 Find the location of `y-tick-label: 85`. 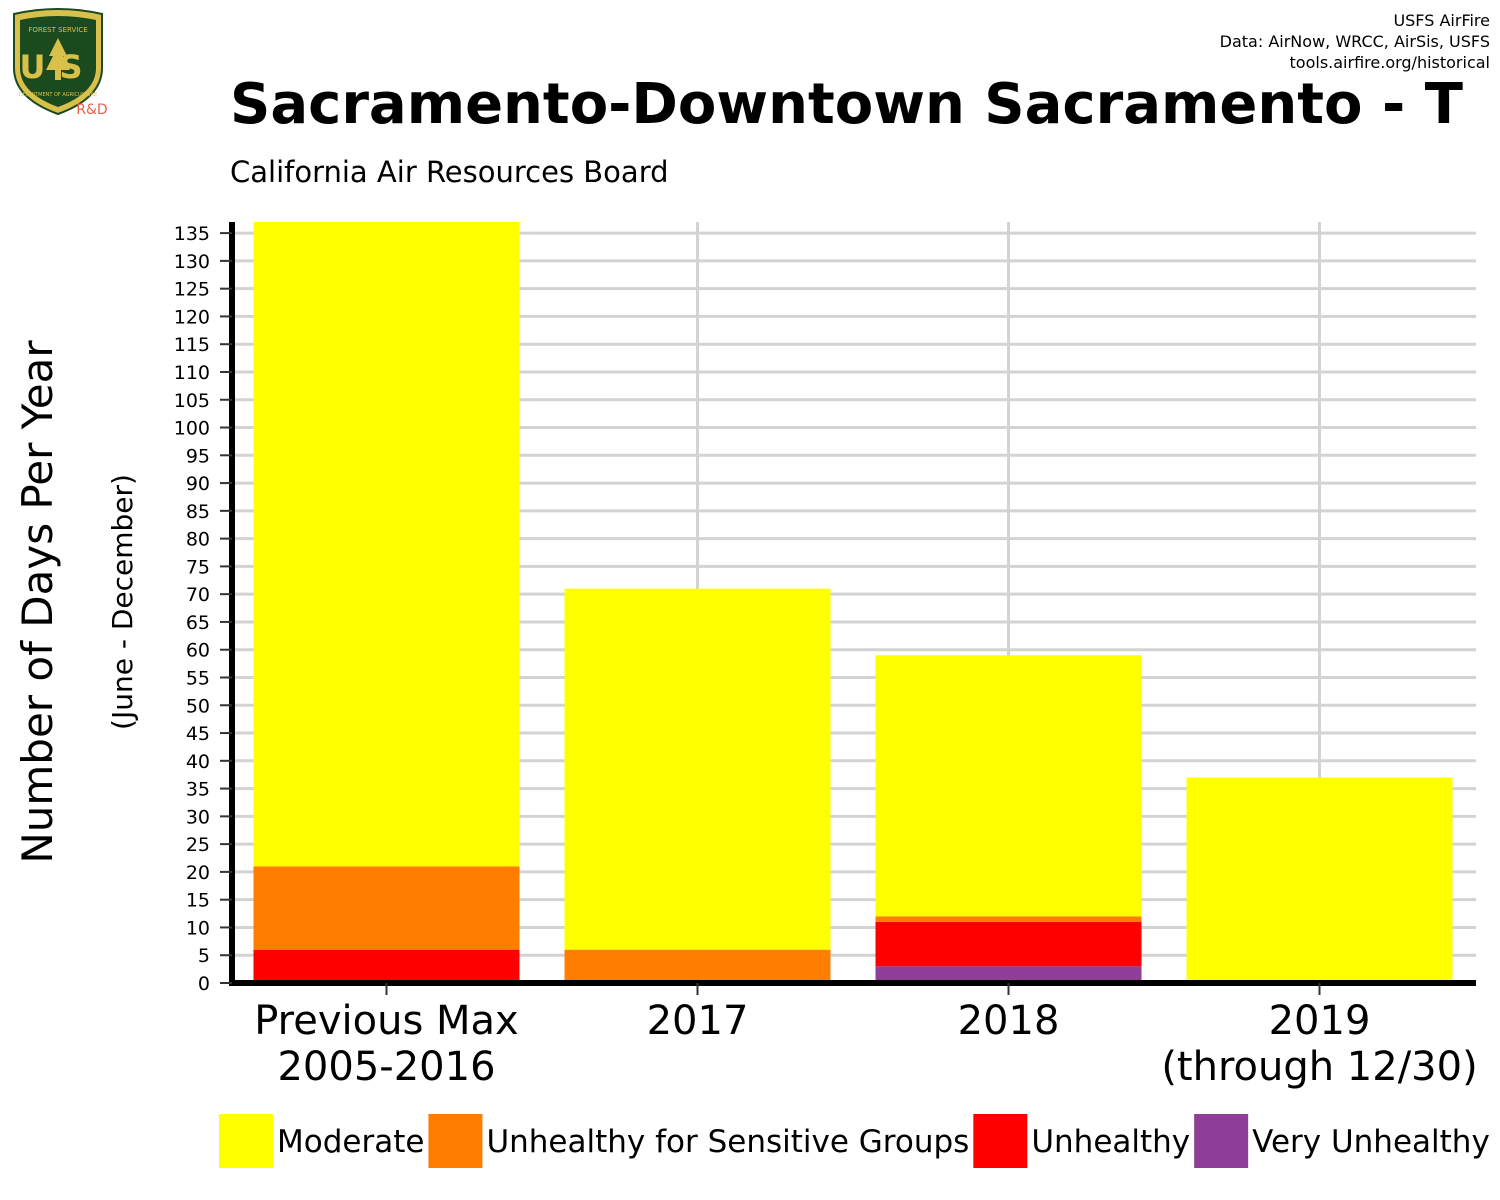

y-tick-label: 85 is located at coordinates (198, 512).